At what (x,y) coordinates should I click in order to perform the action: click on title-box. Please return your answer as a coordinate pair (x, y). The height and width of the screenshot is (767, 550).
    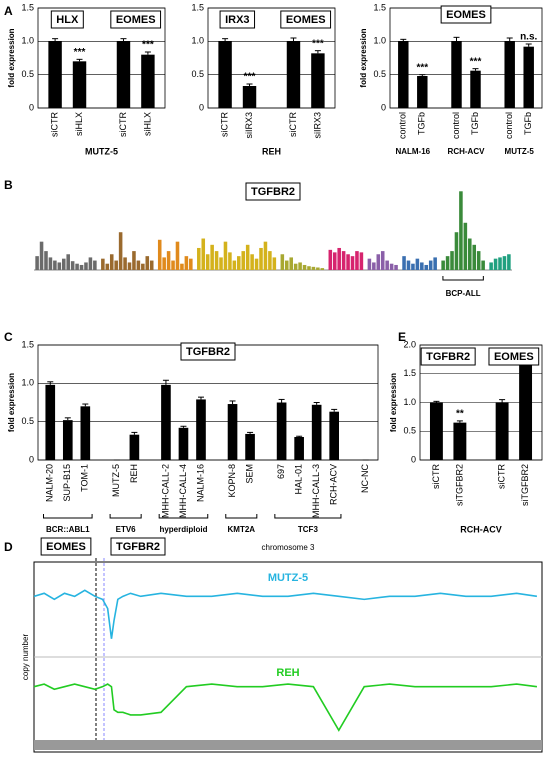
    Looking at the image, I should click on (208, 351).